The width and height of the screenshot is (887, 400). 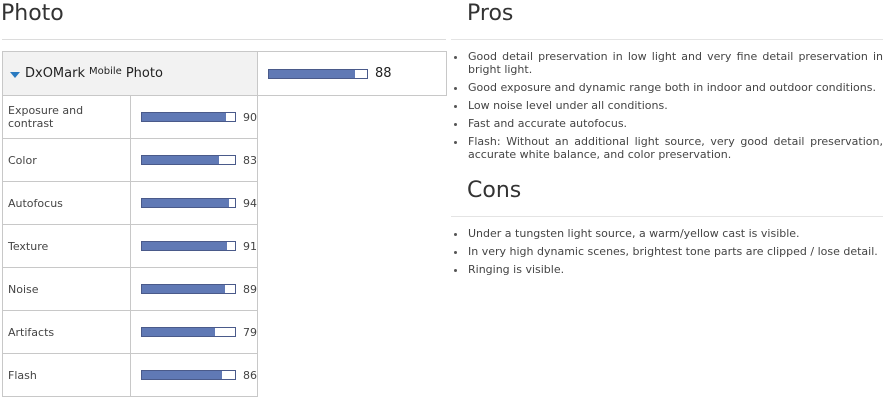 What do you see at coordinates (490, 13) in the screenshot?
I see `pros-title: Pros` at bounding box center [490, 13].